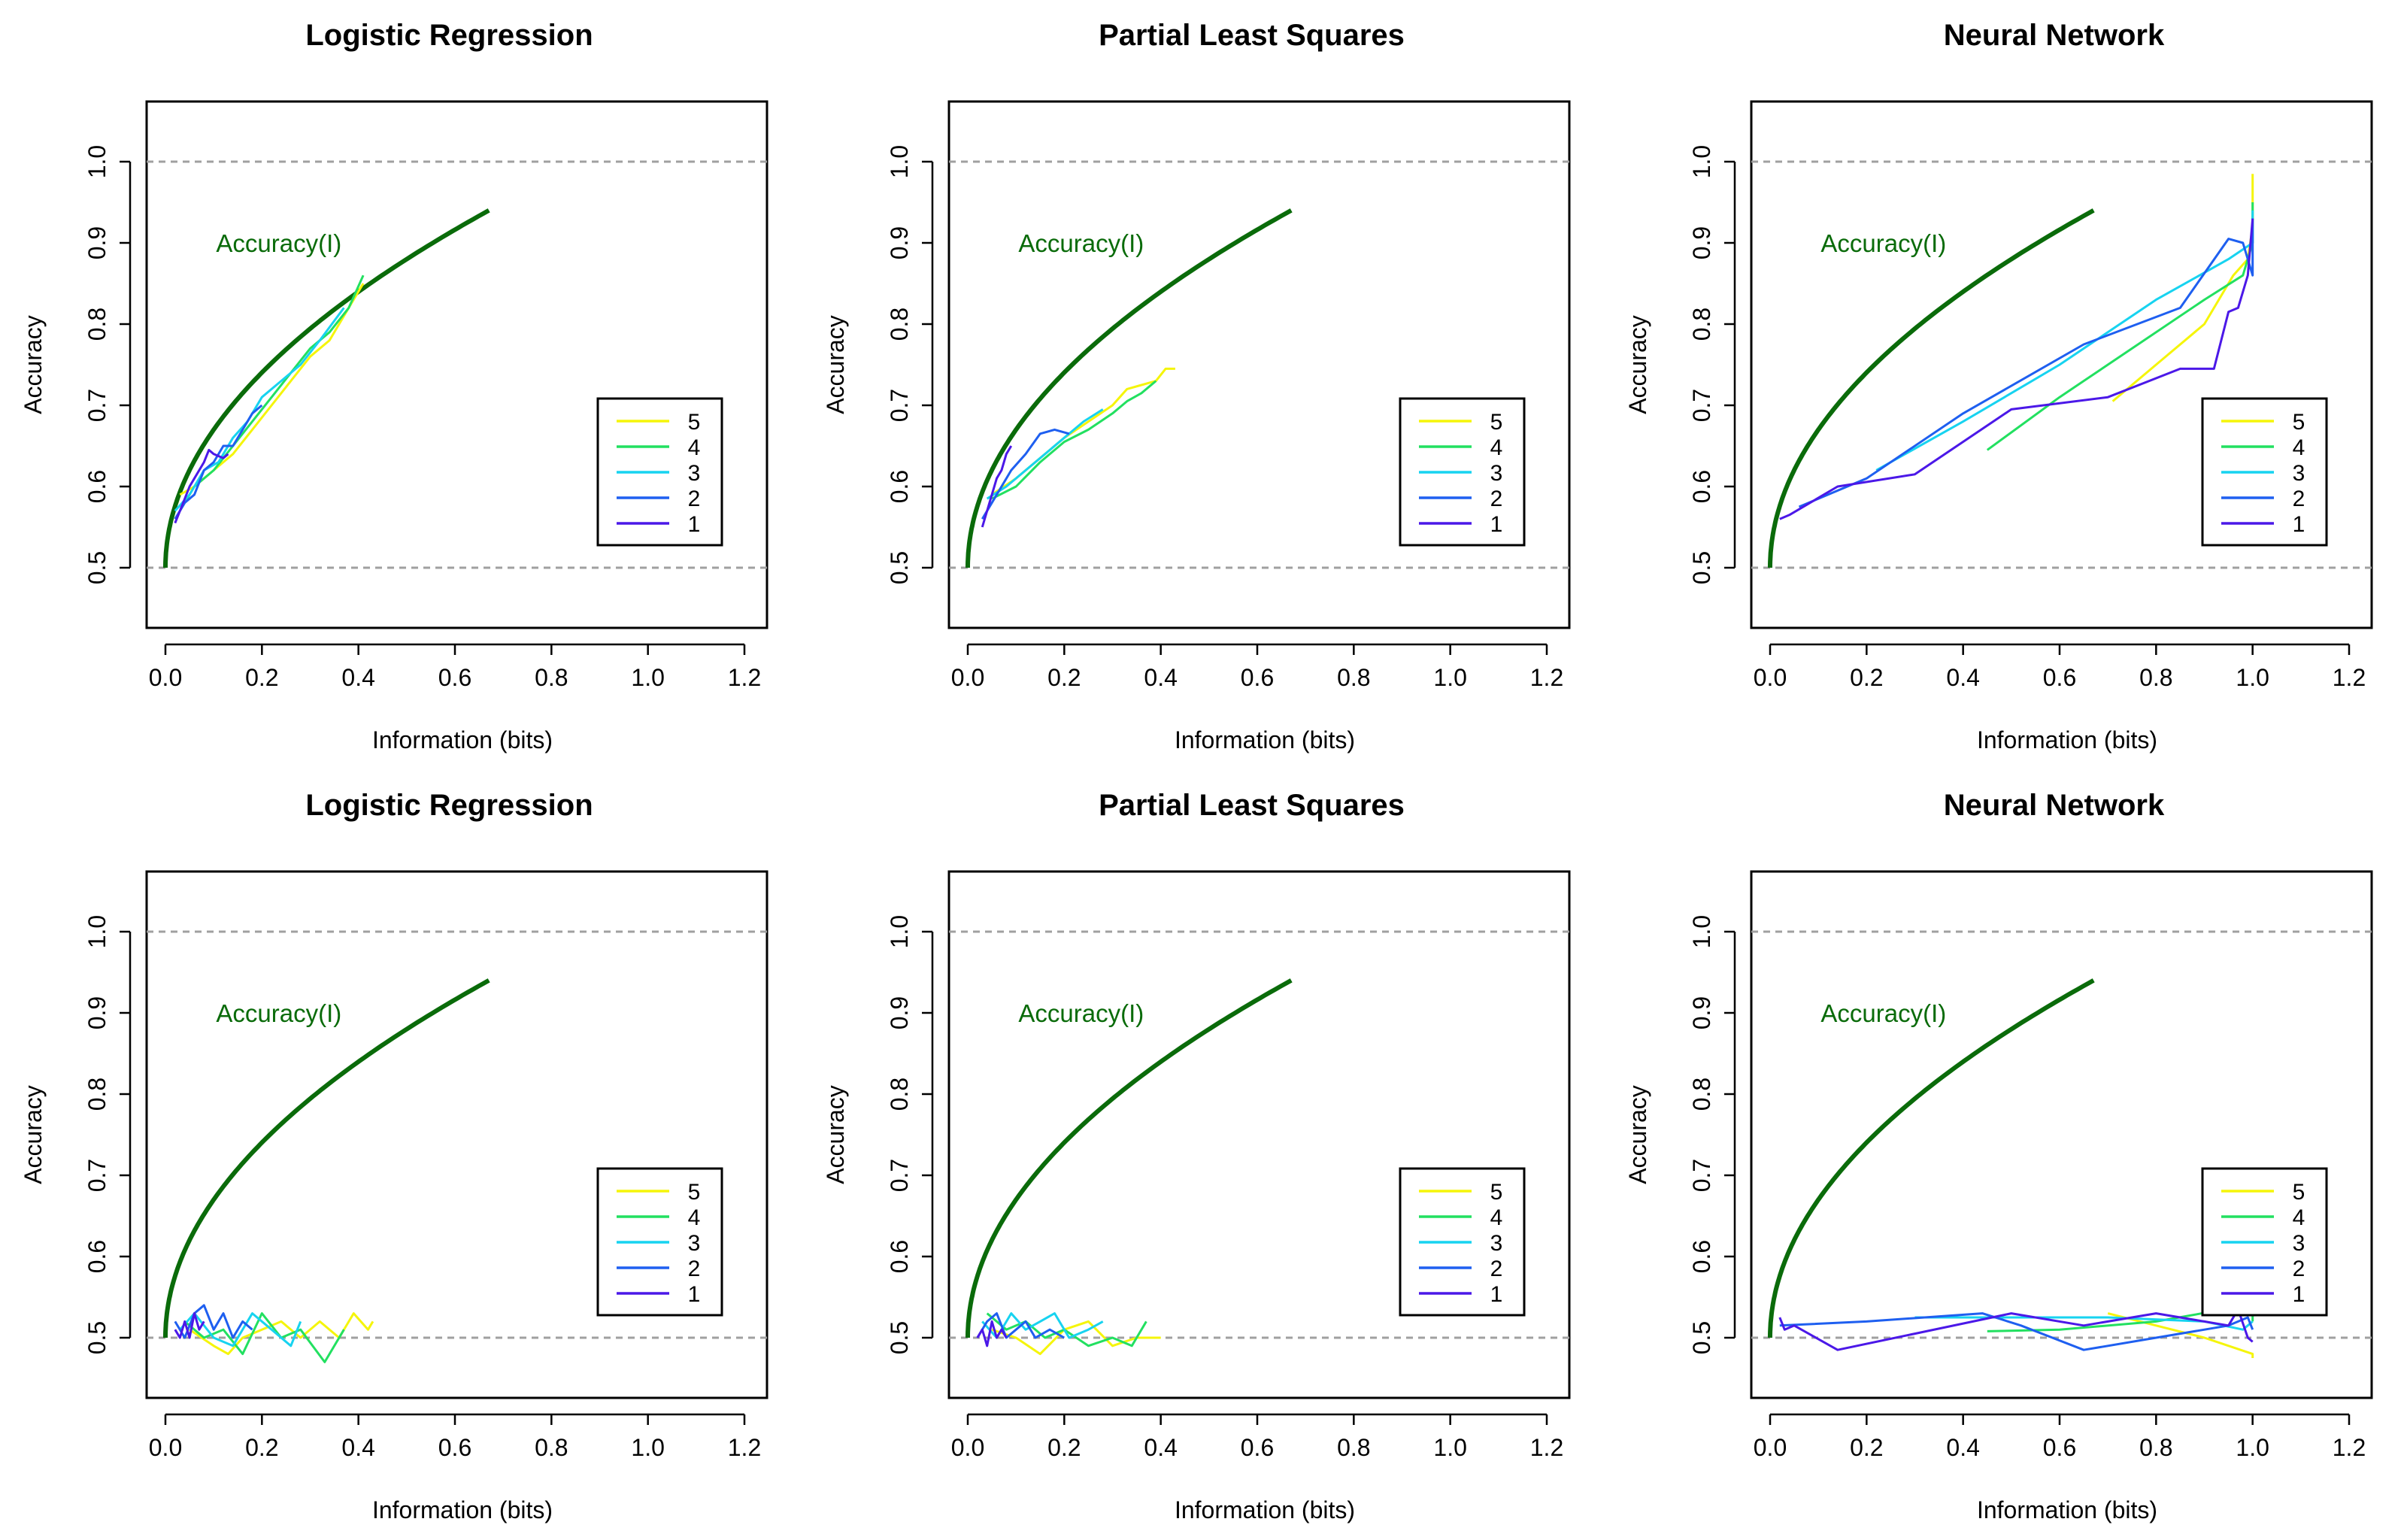 The height and width of the screenshot is (1540, 2407). I want to click on x-tick-label: 0.0, so click(165, 1447).